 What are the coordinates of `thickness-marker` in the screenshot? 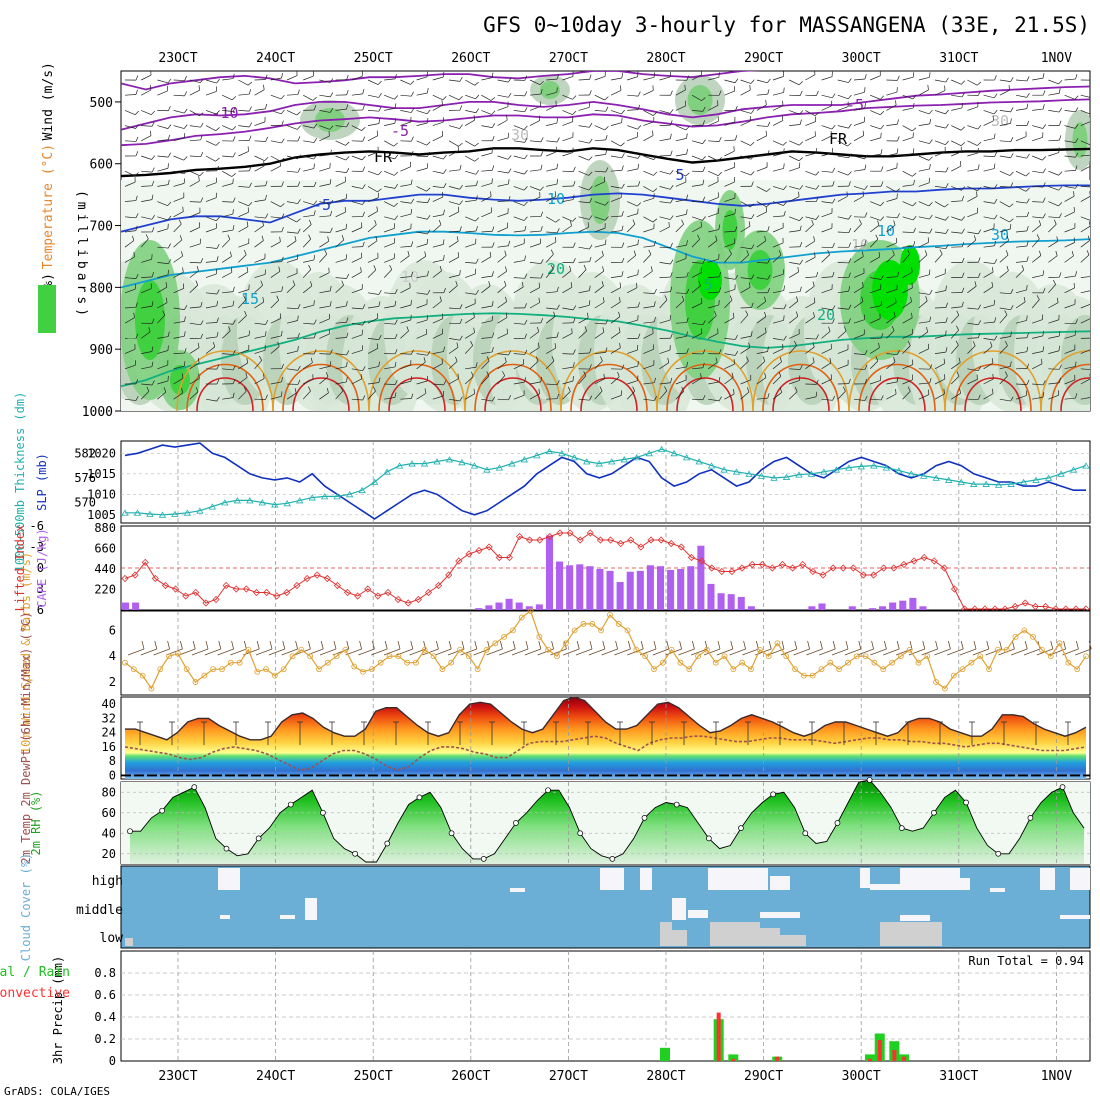 It's located at (275, 504).